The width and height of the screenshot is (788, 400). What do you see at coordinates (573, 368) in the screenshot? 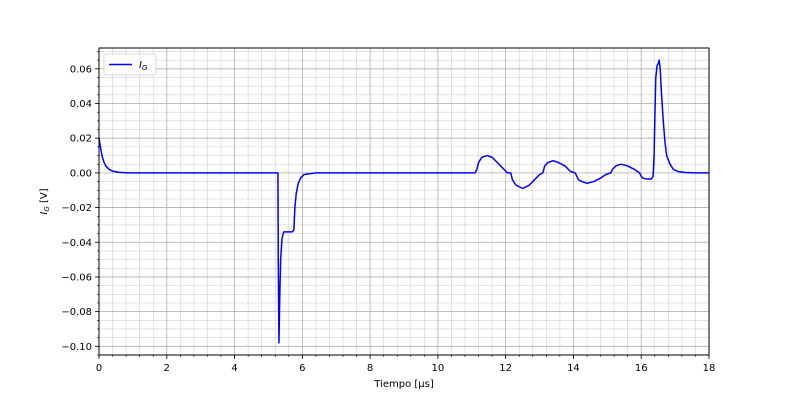
I see `x-tick-label: 14` at bounding box center [573, 368].